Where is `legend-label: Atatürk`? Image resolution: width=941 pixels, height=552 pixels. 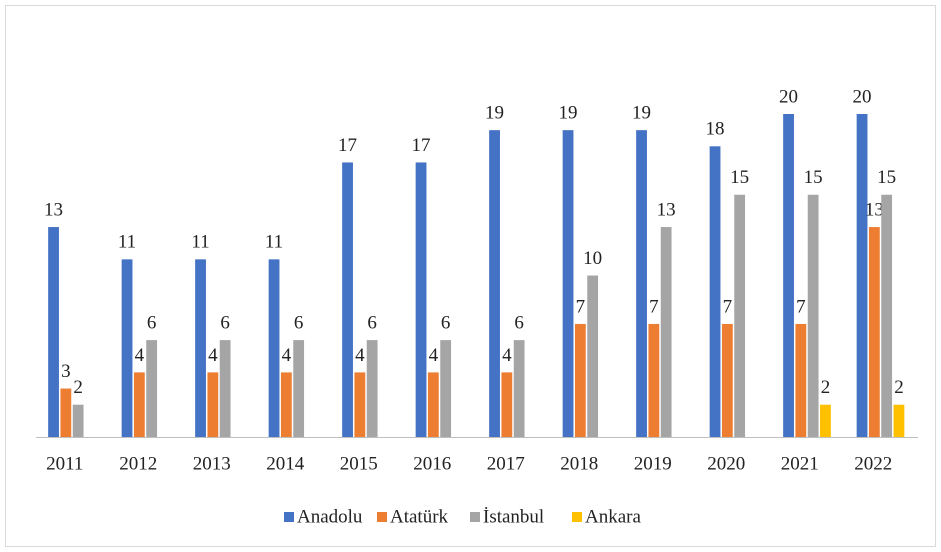 legend-label: Atatürk is located at coordinates (419, 516).